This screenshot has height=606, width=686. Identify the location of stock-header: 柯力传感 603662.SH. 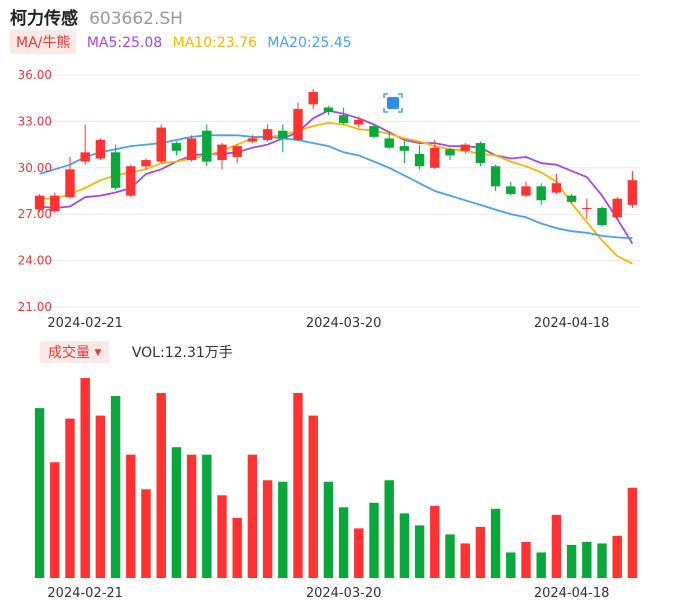
(96, 16).